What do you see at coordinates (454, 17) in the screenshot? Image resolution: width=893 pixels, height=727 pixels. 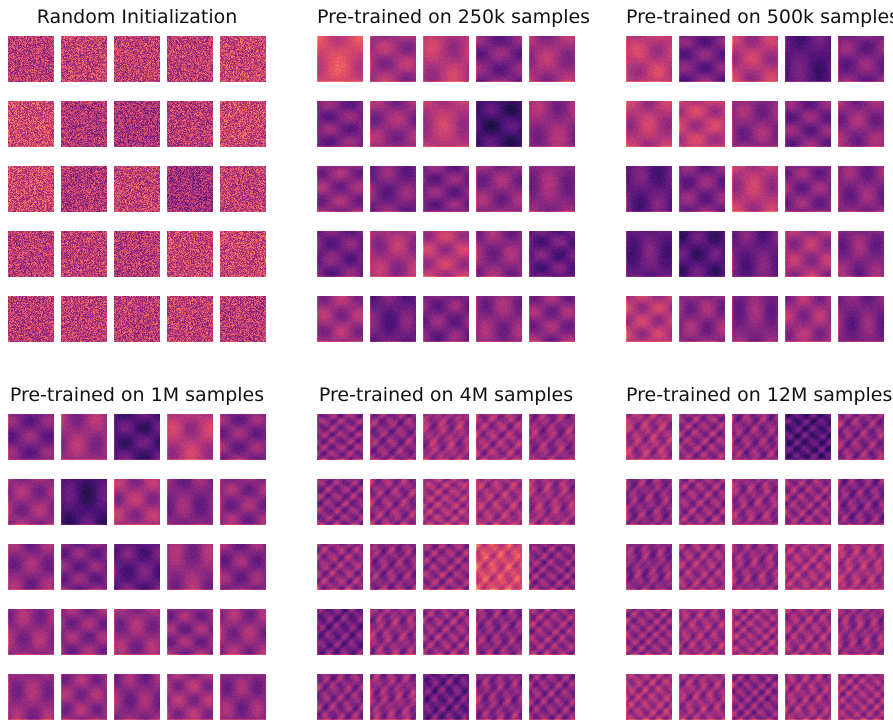 I see `panel-title: Pre-trained on 250k samples` at bounding box center [454, 17].